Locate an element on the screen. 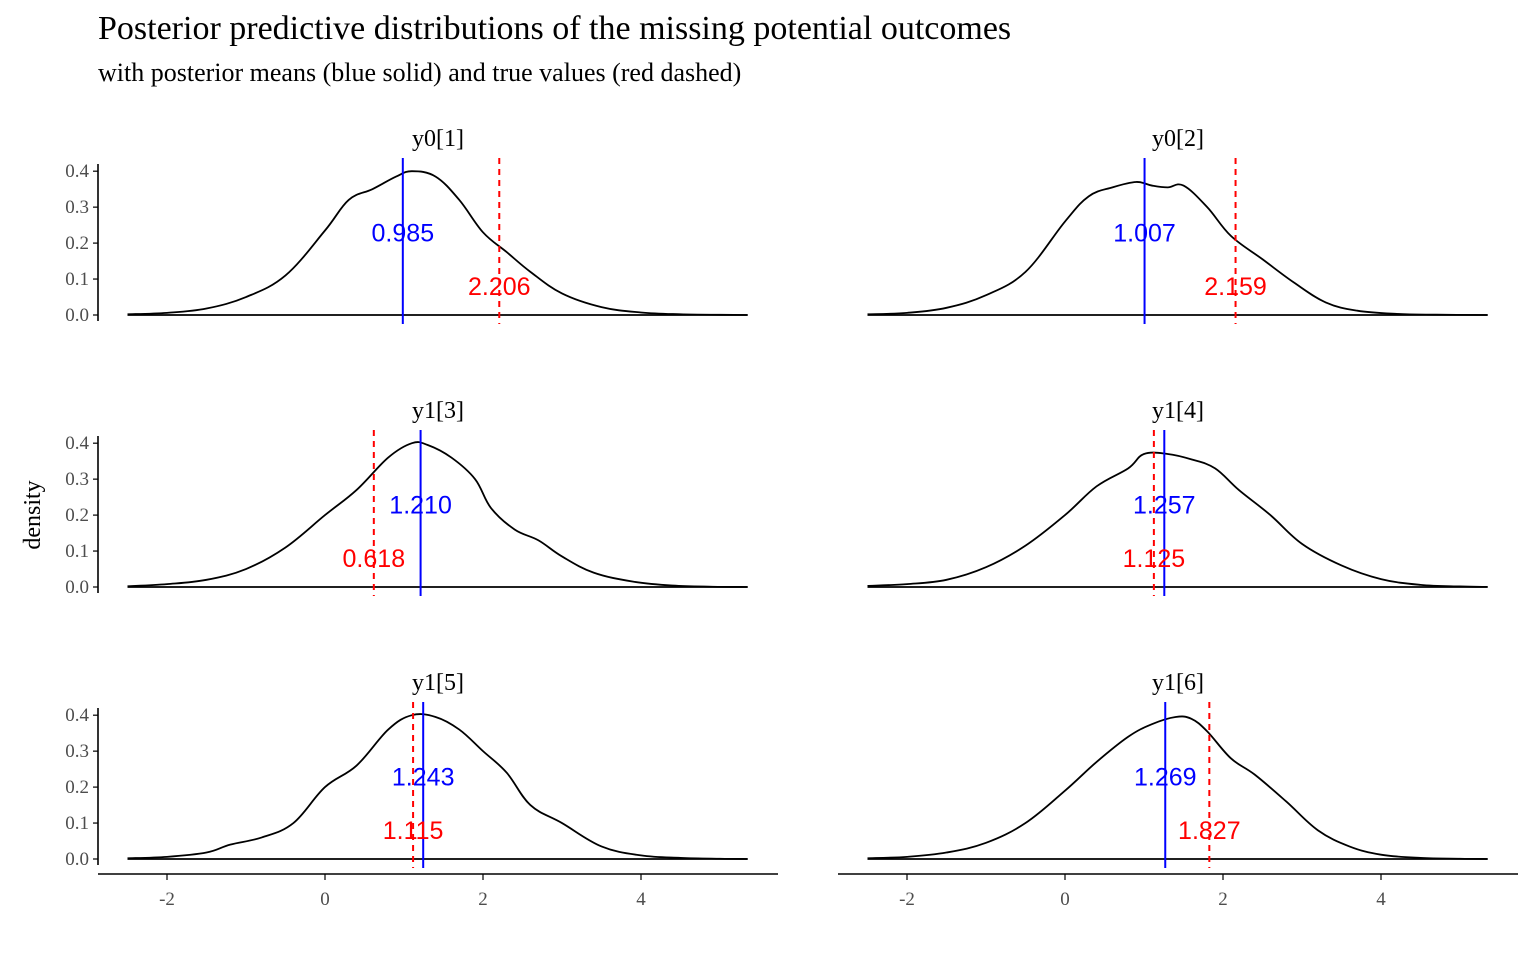  posterior-mean-label: 1.007 is located at coordinates (1144, 233).